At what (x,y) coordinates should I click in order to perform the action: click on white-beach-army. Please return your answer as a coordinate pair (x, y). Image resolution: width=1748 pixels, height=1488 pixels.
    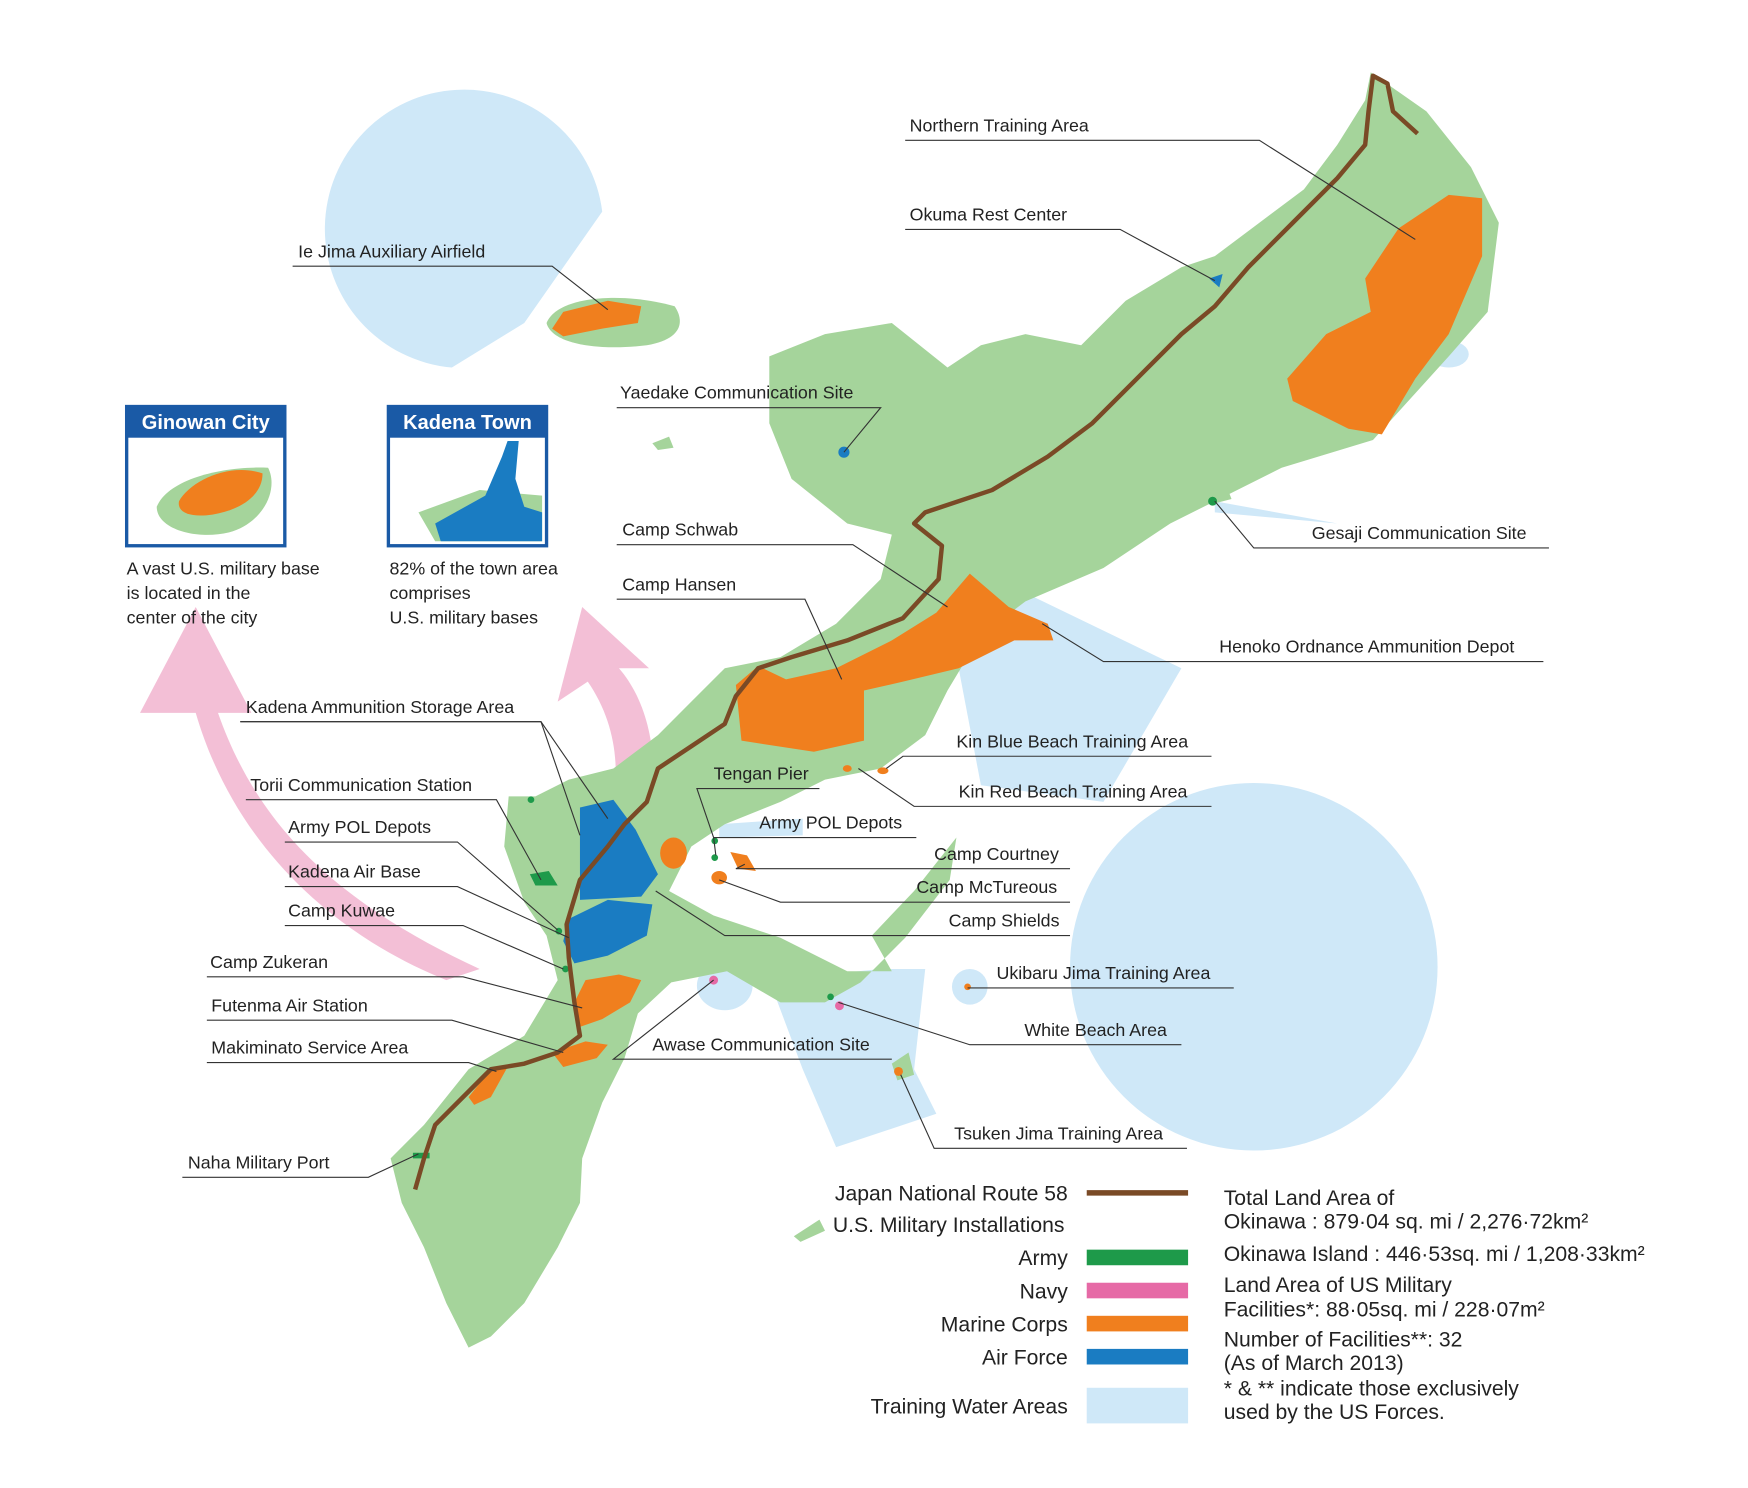
    Looking at the image, I should click on (830, 997).